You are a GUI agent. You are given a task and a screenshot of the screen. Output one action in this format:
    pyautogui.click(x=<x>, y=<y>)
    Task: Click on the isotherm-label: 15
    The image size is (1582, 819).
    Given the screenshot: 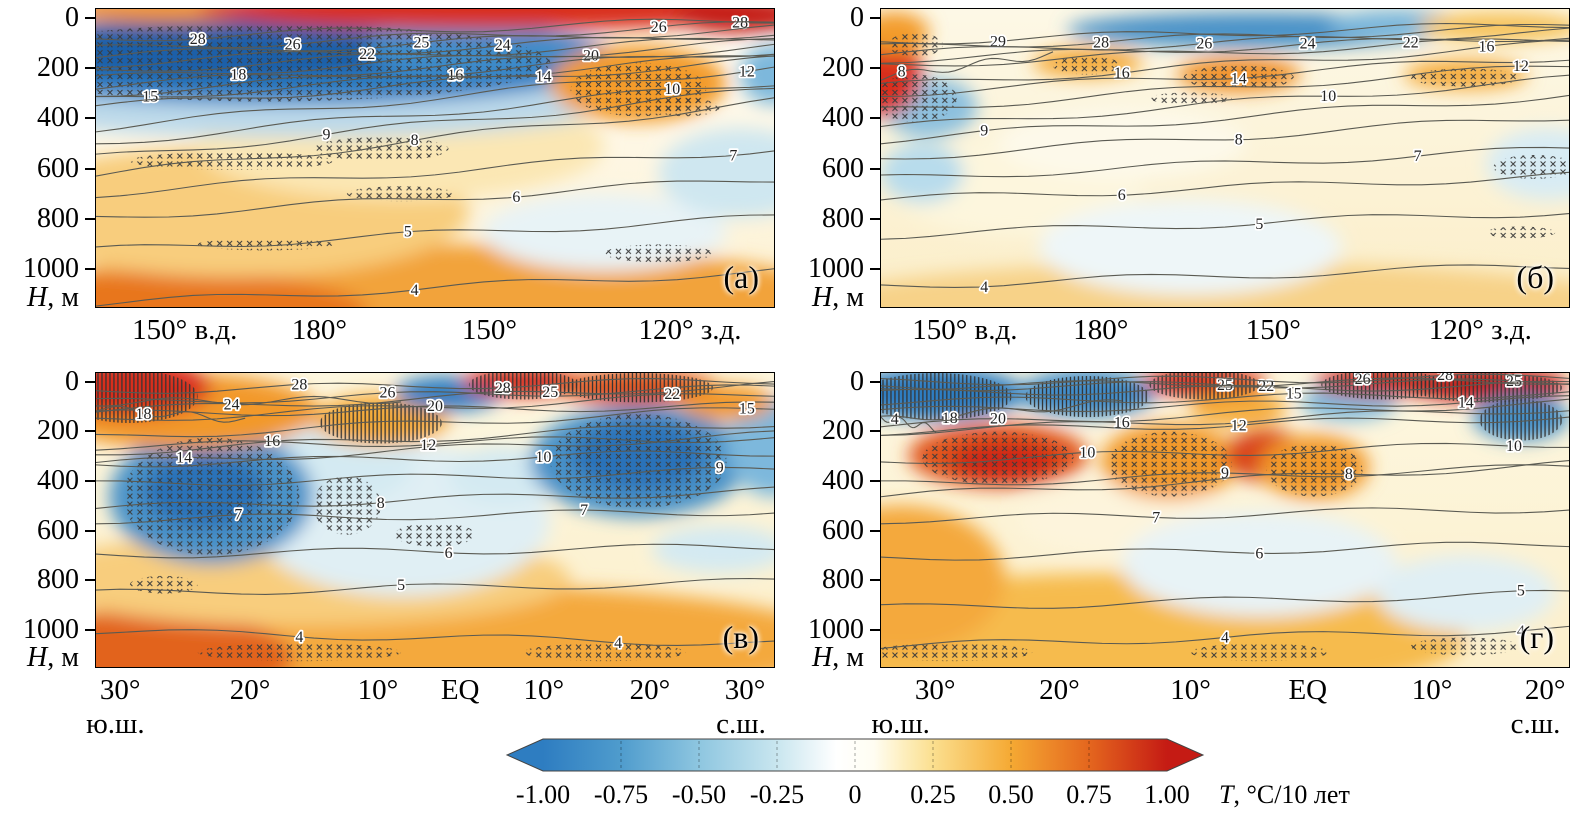 What is the action you would take?
    pyautogui.click(x=1294, y=393)
    